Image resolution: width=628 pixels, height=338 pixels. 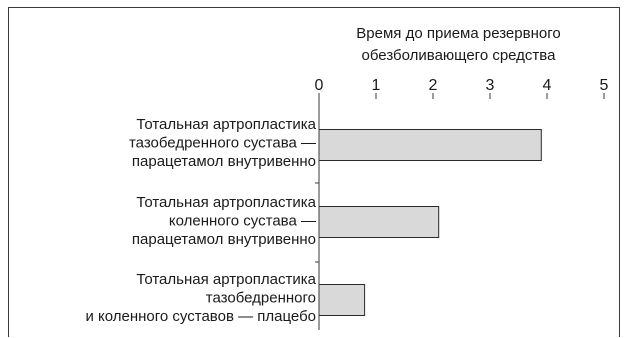 I want to click on axis-title-line-1: обезболивающего средства, so click(x=459, y=55).